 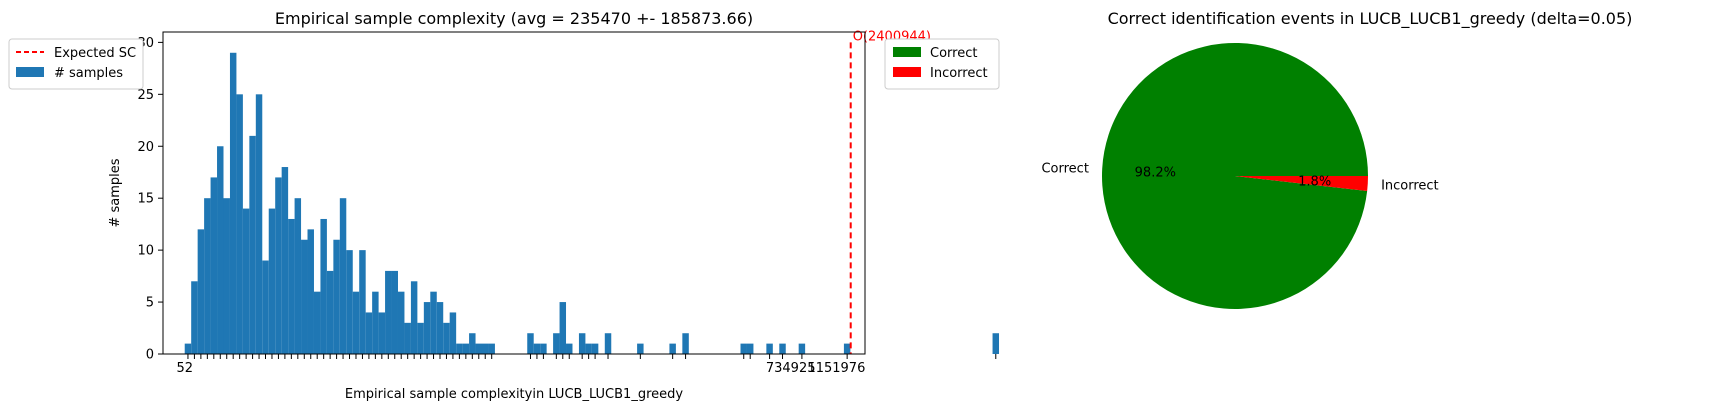 I want to click on pie-slice-label: Correct, so click(x=1064, y=169).